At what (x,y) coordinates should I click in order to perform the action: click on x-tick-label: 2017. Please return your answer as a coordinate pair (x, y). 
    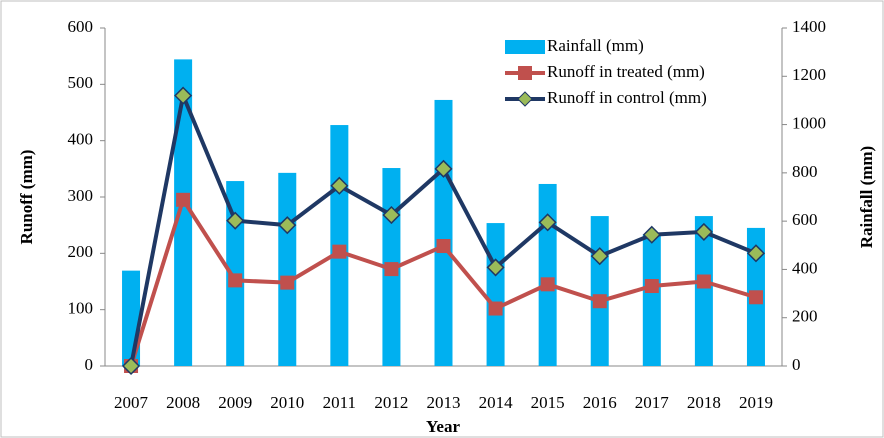
    Looking at the image, I should click on (652, 402).